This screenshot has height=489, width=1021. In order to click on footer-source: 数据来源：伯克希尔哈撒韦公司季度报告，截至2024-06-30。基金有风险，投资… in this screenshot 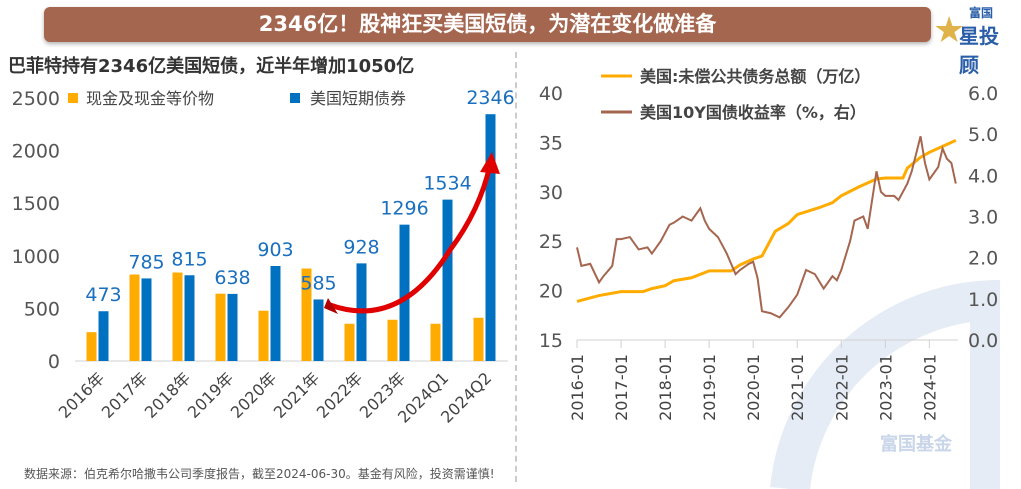, I will do `click(259, 474)`.